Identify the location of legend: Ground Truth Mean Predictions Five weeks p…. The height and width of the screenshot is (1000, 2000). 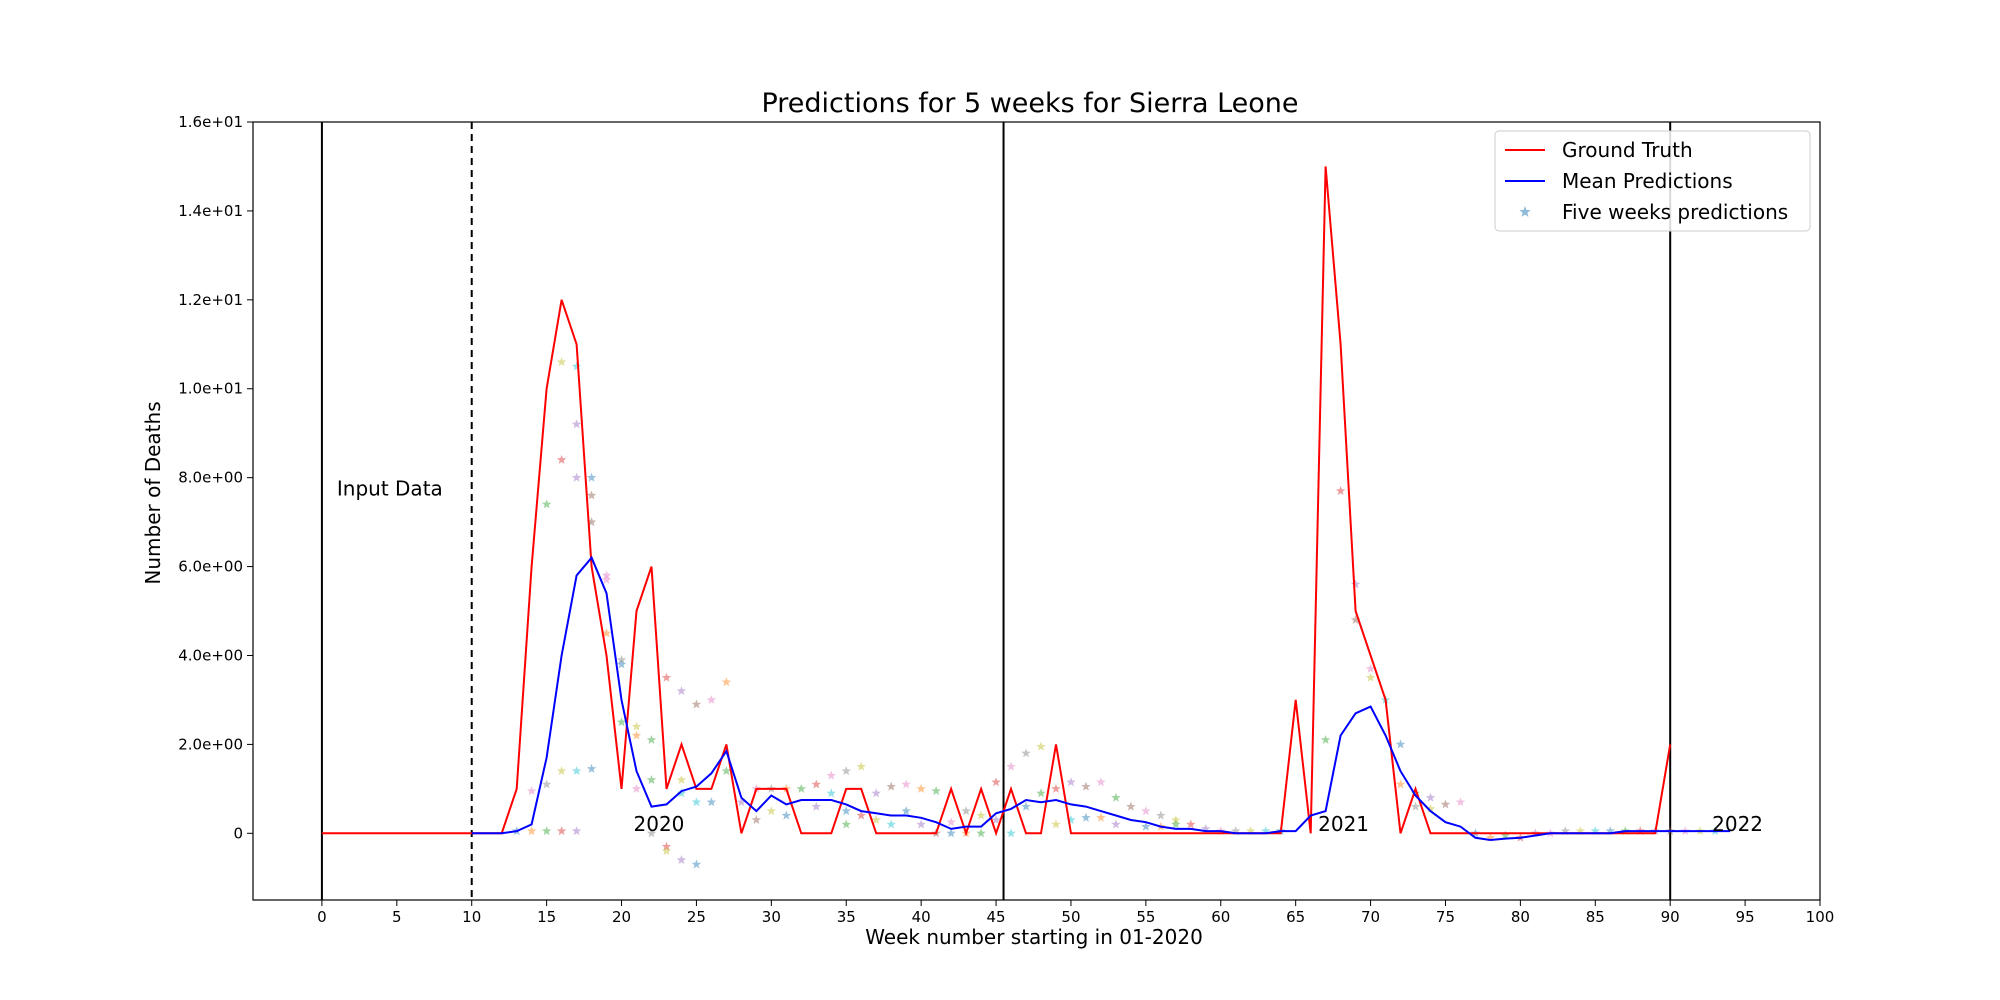
(1652, 181).